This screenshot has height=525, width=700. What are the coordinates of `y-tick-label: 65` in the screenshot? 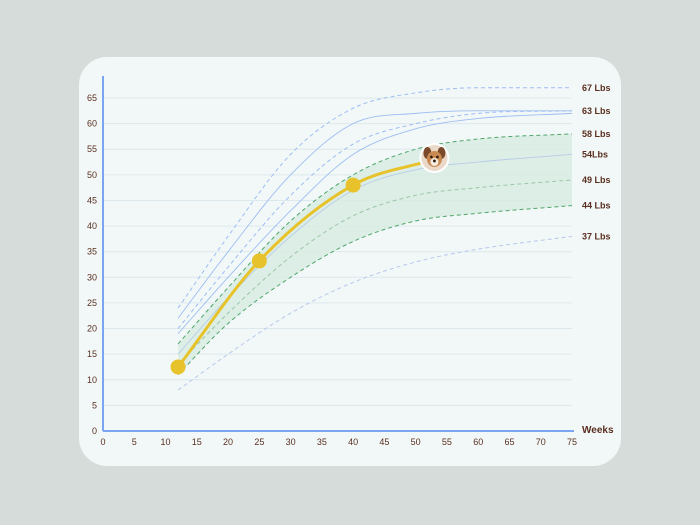 It's located at (92, 98).